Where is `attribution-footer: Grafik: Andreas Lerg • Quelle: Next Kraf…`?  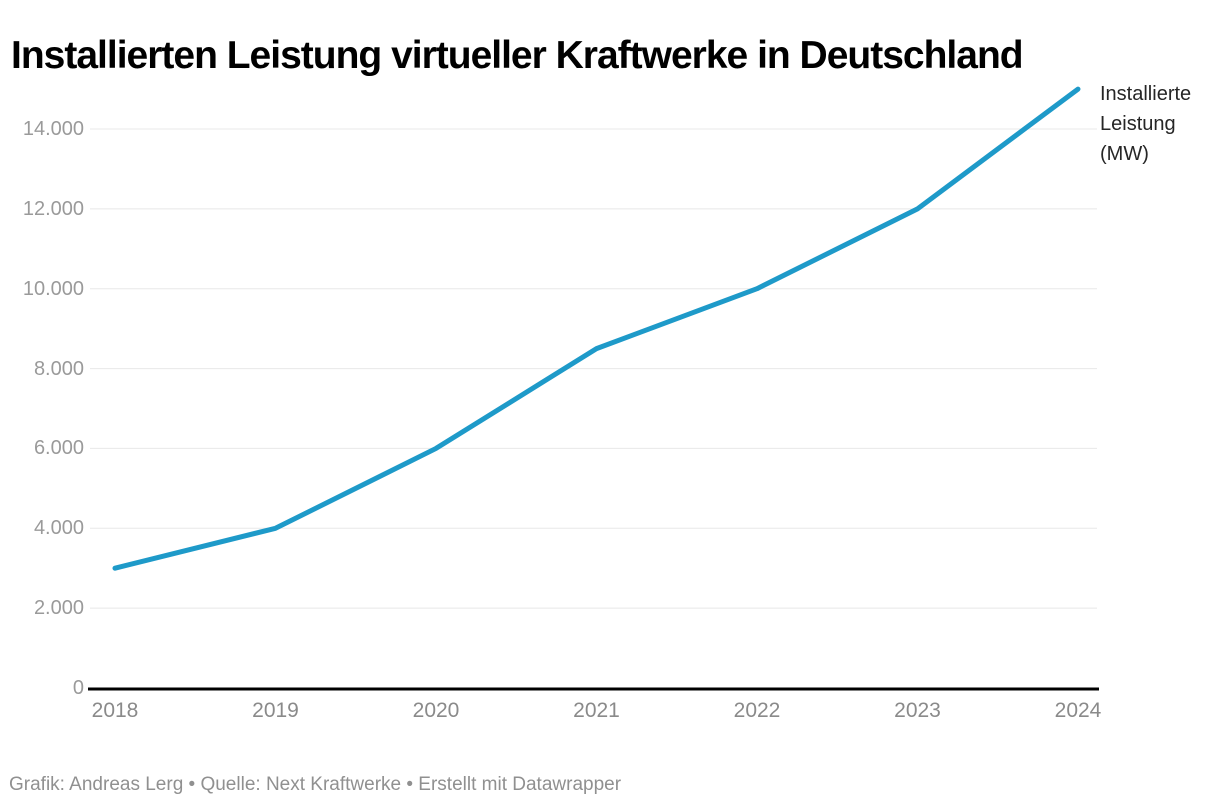
attribution-footer: Grafik: Andreas Lerg • Quelle: Next Kraf… is located at coordinates (315, 784).